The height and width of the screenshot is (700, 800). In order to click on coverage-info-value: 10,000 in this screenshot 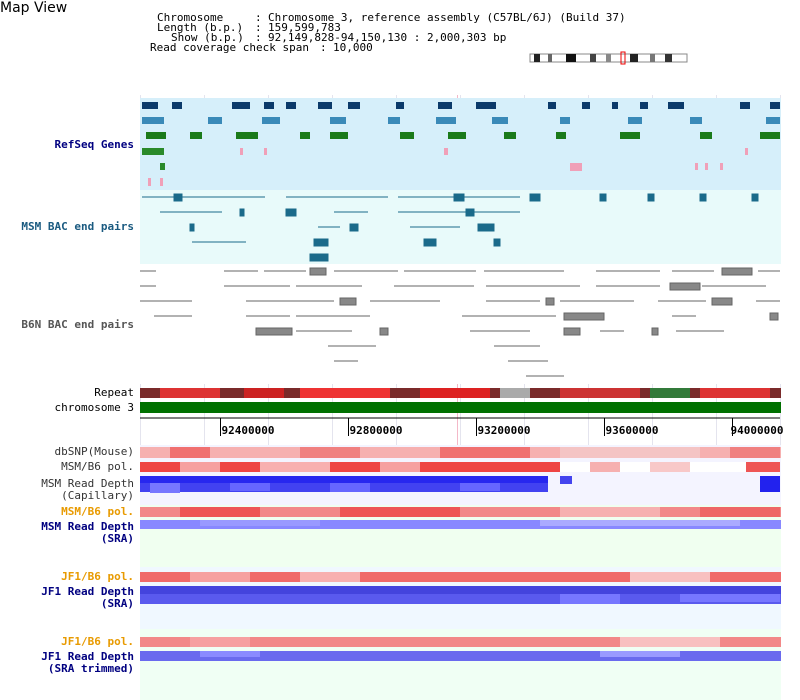, I will do `click(353, 47)`.